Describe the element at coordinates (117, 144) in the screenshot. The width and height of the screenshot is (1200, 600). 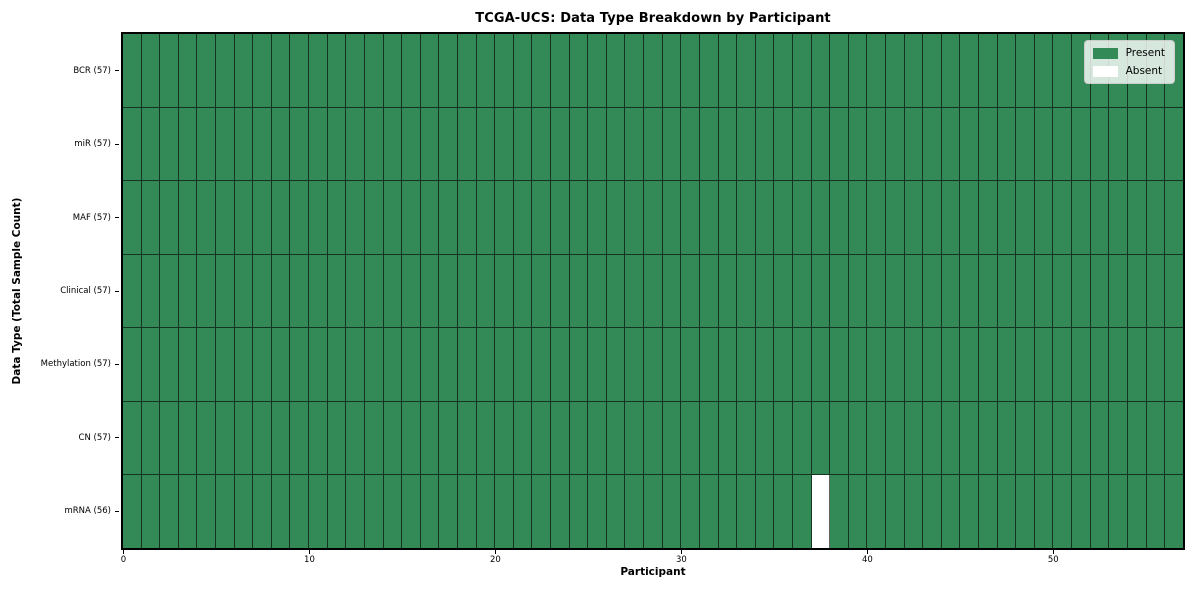
I see `y-tick-mark` at that location.